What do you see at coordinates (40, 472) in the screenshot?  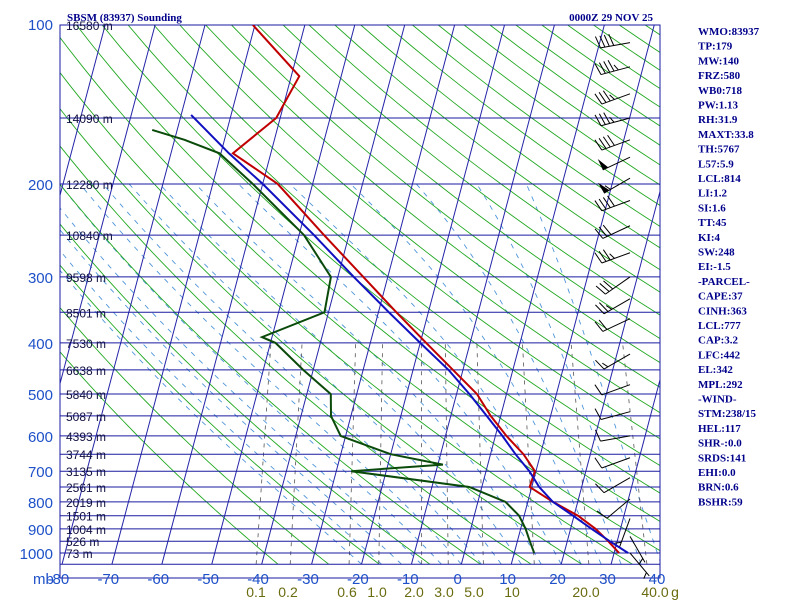 I see `pressure-tick-label: 700` at bounding box center [40, 472].